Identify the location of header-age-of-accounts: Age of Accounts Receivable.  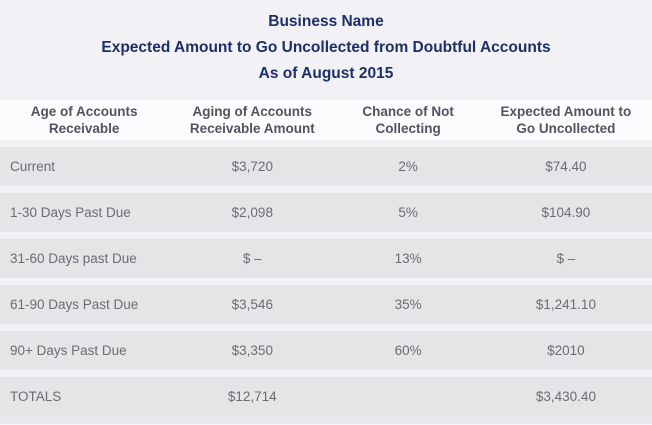
(84, 120).